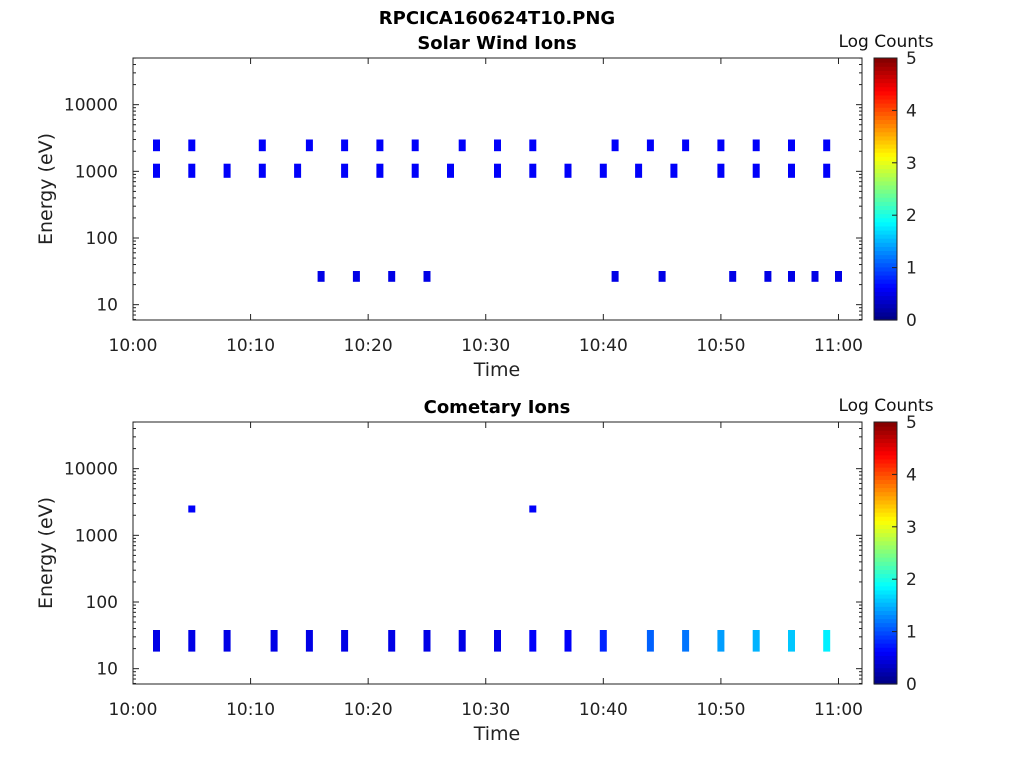  I want to click on y-tick-label: 100, so click(102, 239).